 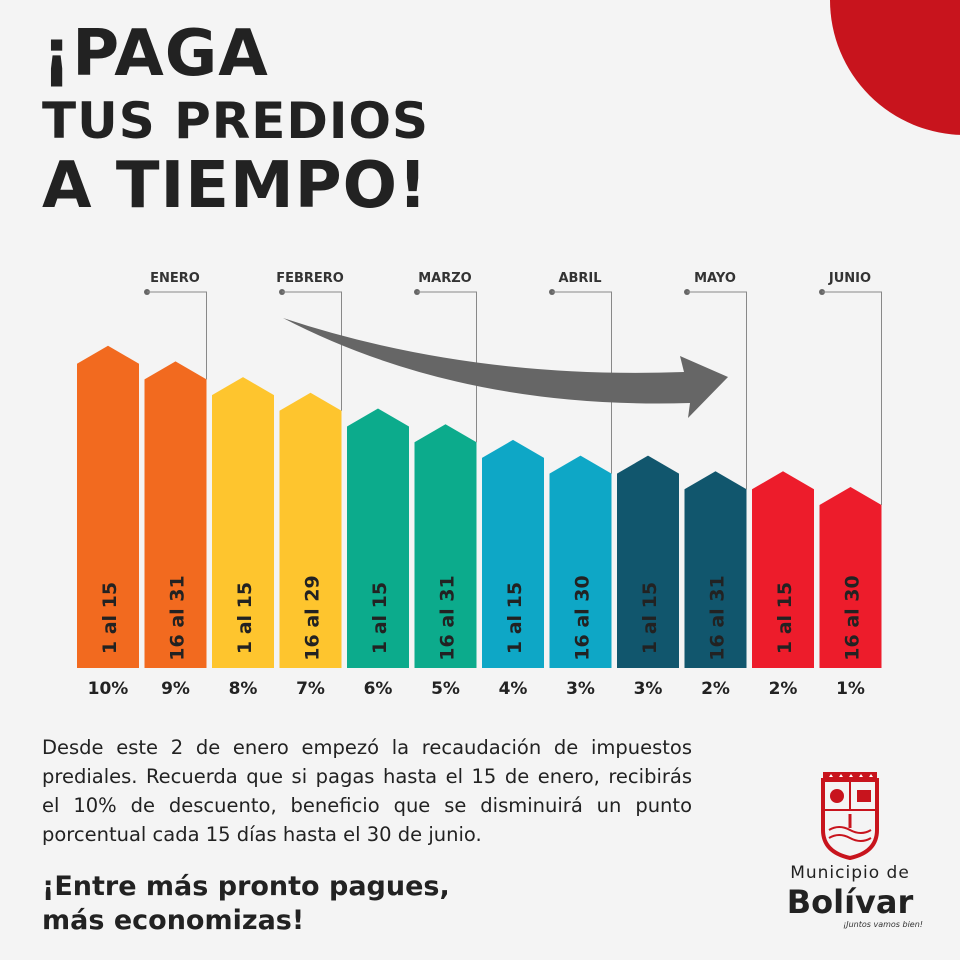 I want to click on bar-range-label: 16 al 29, so click(x=313, y=617).